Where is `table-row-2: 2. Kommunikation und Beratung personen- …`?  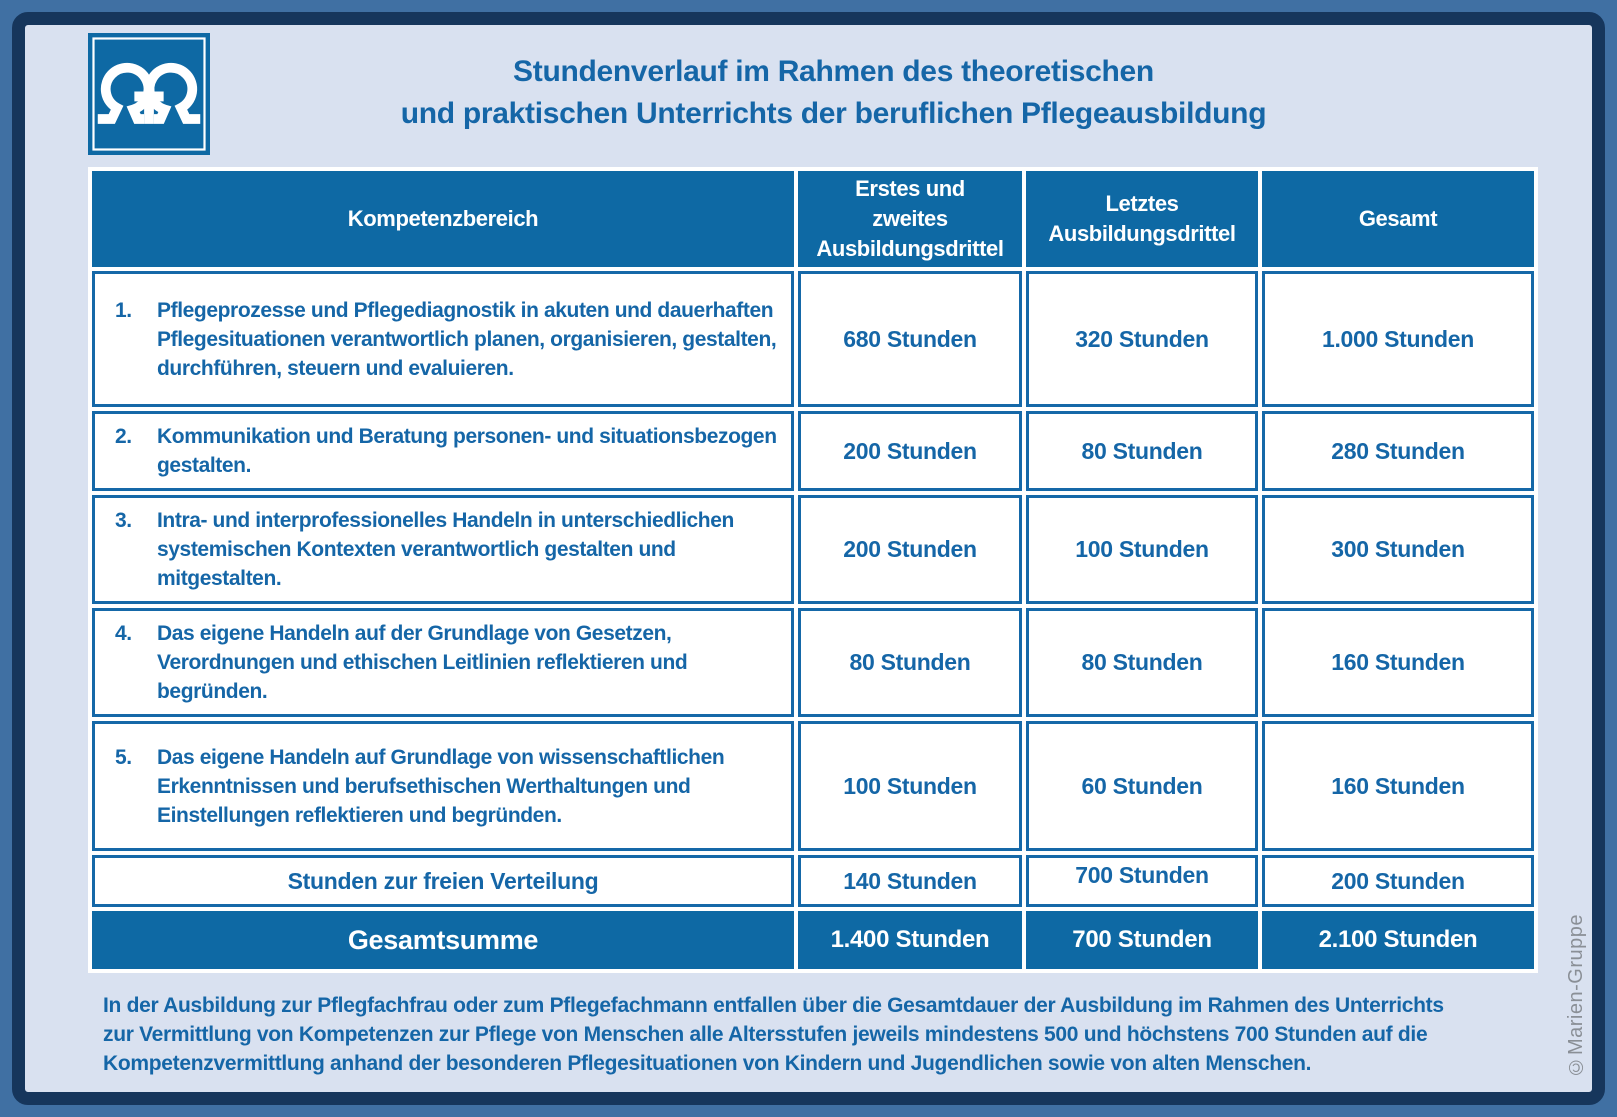 table-row-2: 2. Kommunikation und Beratung personen- … is located at coordinates (813, 451).